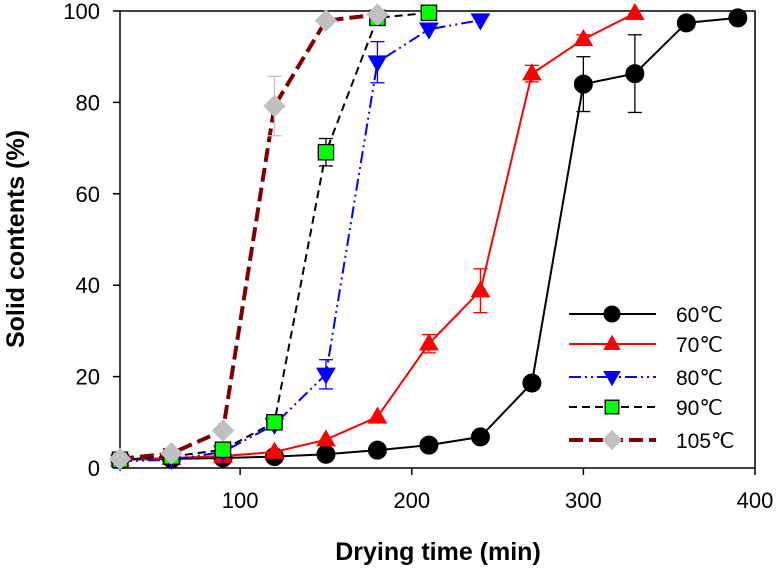 The image size is (780, 577). What do you see at coordinates (94, 468) in the screenshot?
I see `y-tick-label: 0` at bounding box center [94, 468].